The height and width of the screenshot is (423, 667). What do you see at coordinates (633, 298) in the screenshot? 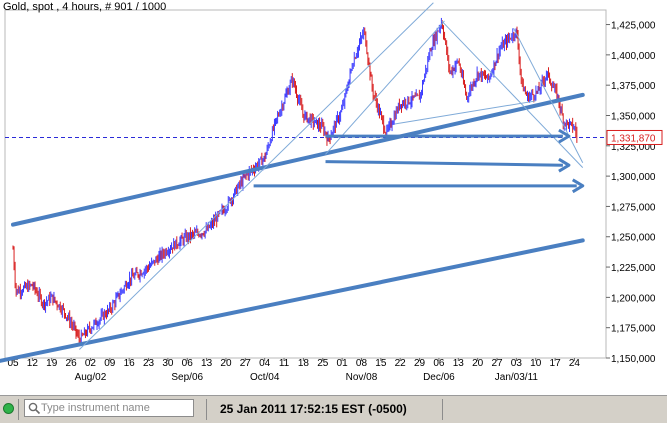
I see `y-tick-label: 1,200,000` at bounding box center [633, 298].